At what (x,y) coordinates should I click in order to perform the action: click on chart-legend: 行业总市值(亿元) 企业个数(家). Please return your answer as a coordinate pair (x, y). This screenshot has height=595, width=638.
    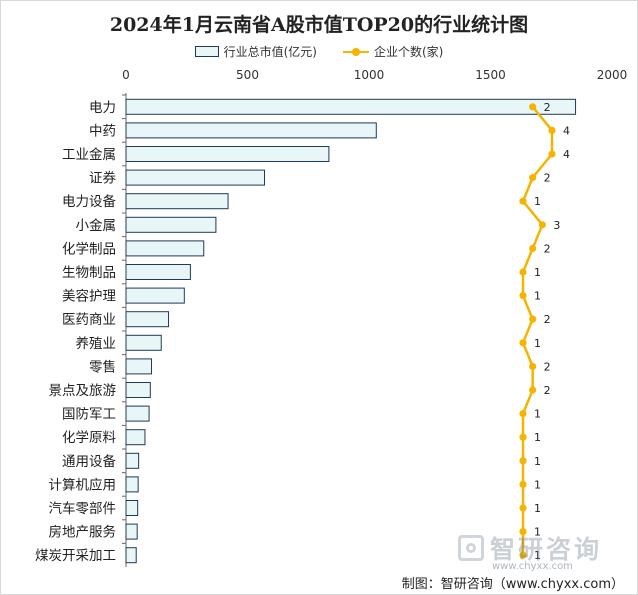
    Looking at the image, I should click on (319, 51).